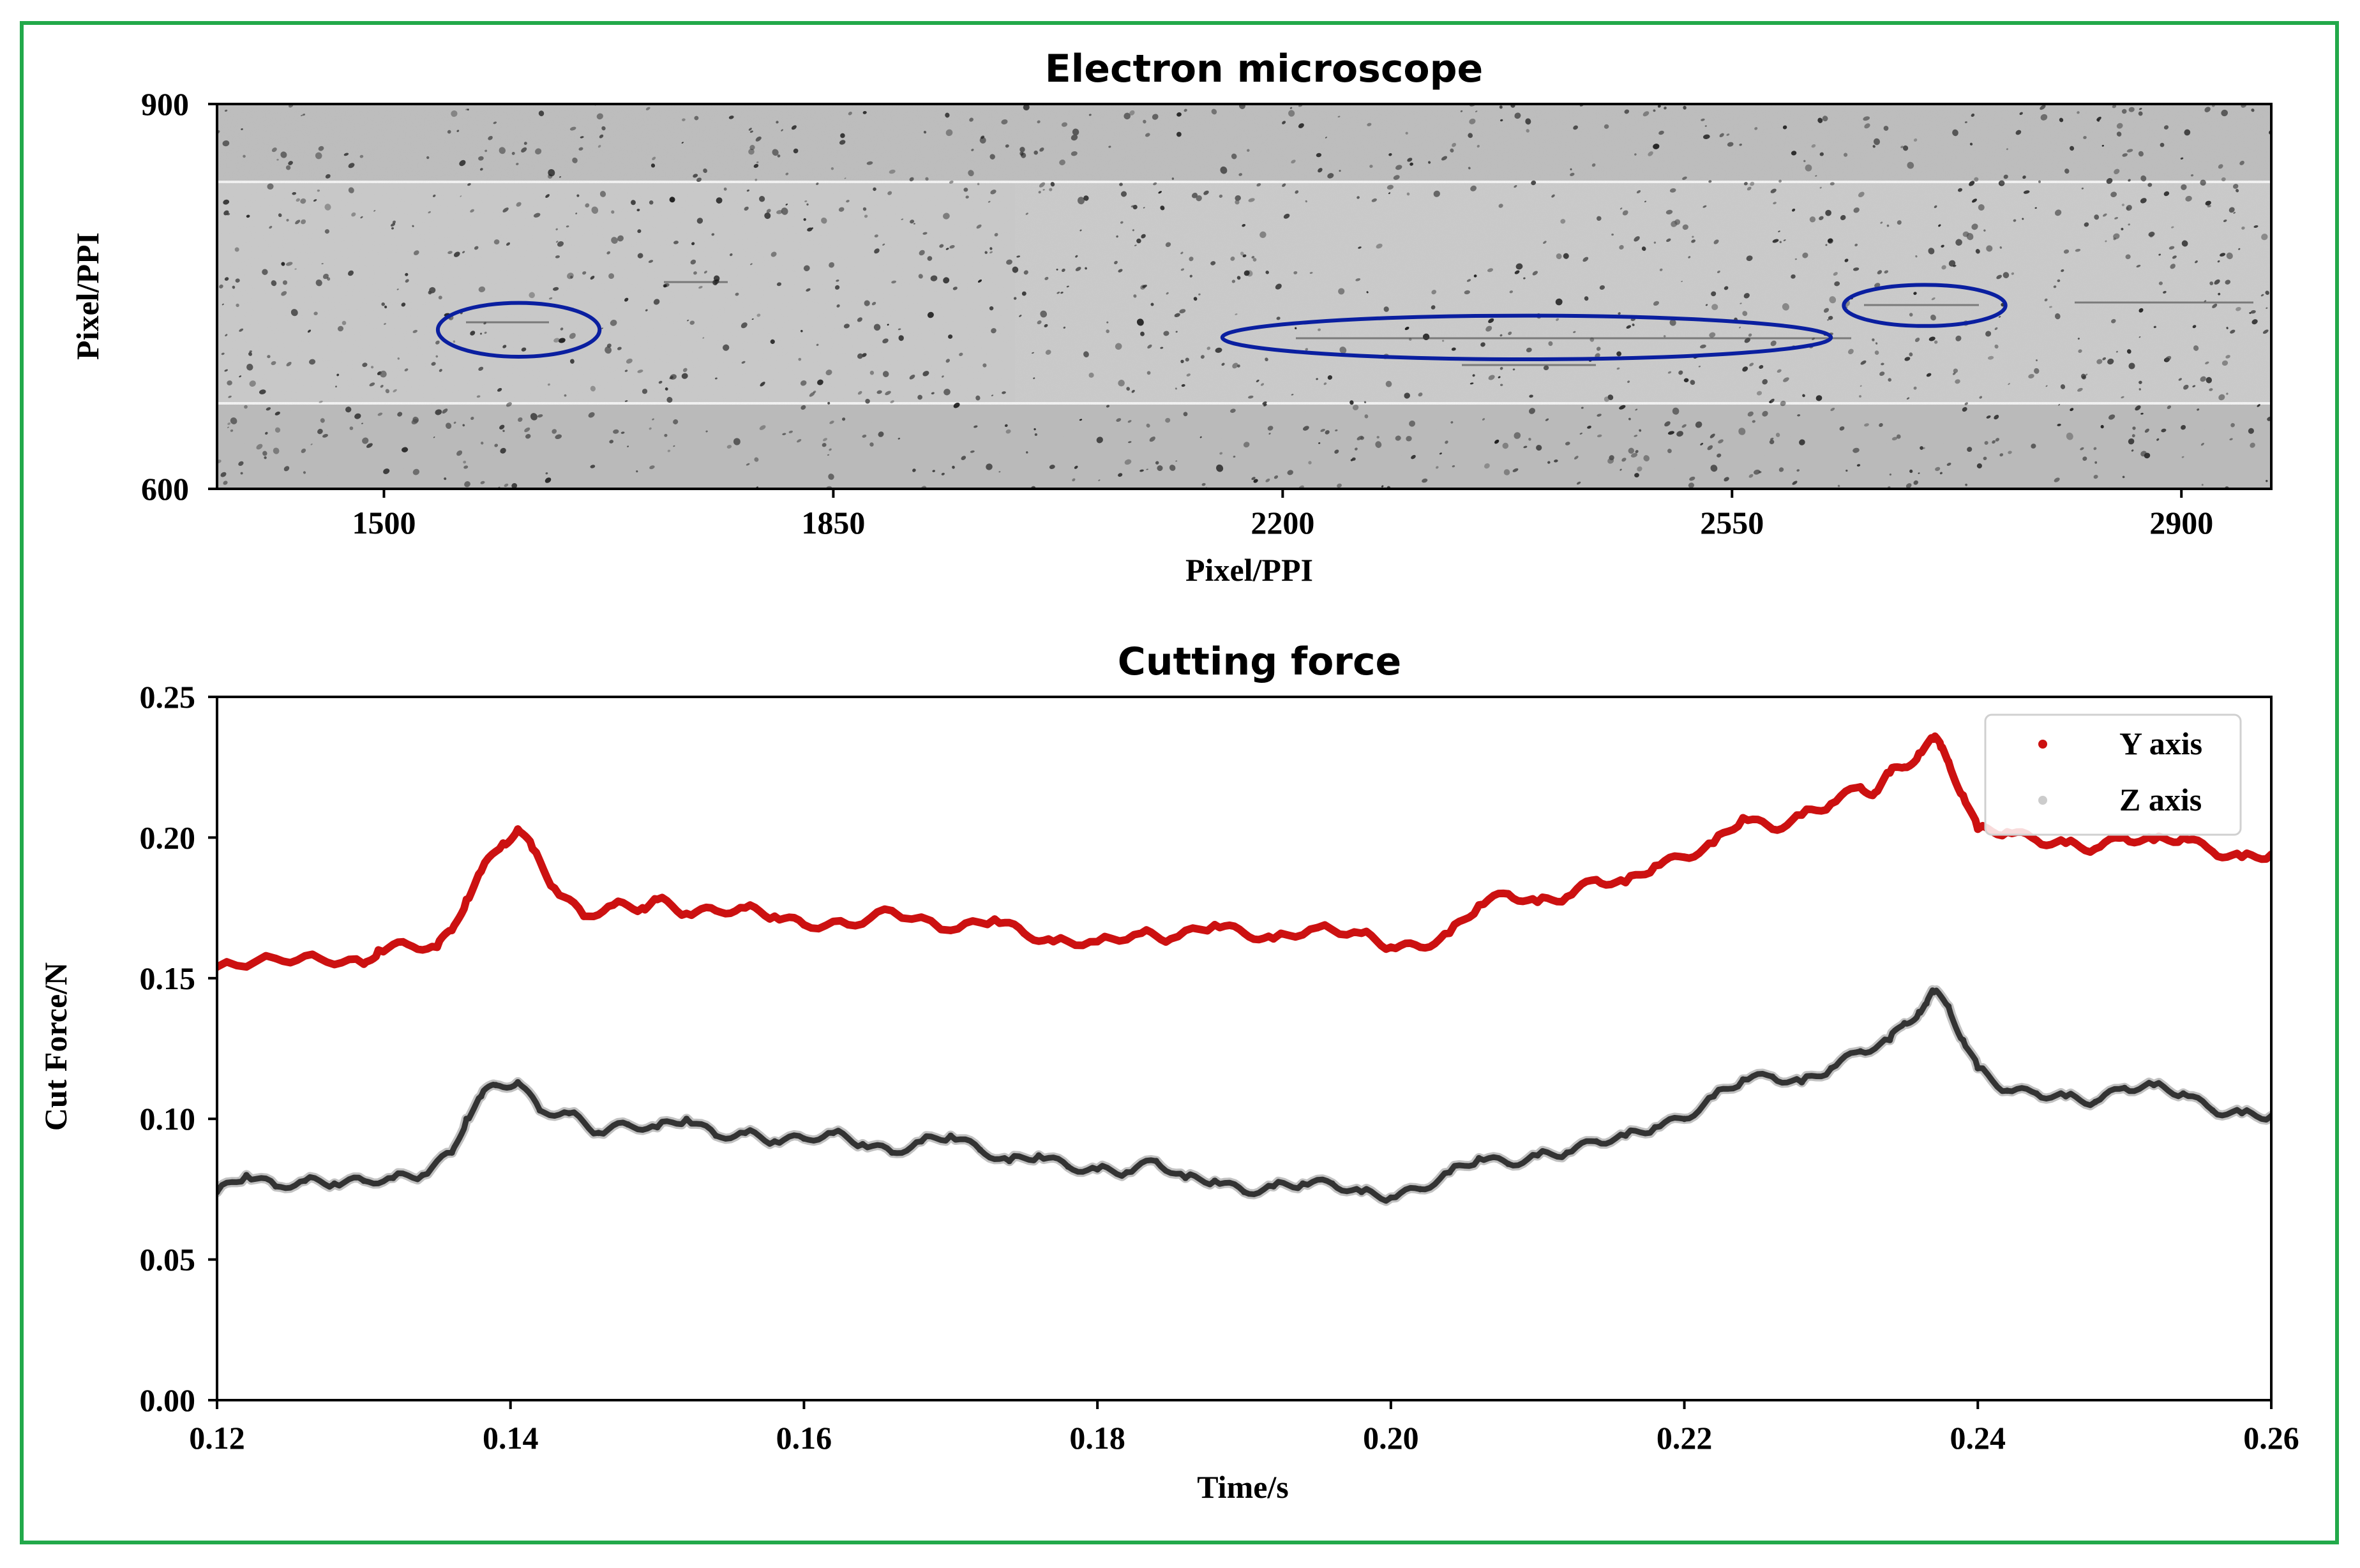  I want to click on microscope-scratches, so click(1359, 323).